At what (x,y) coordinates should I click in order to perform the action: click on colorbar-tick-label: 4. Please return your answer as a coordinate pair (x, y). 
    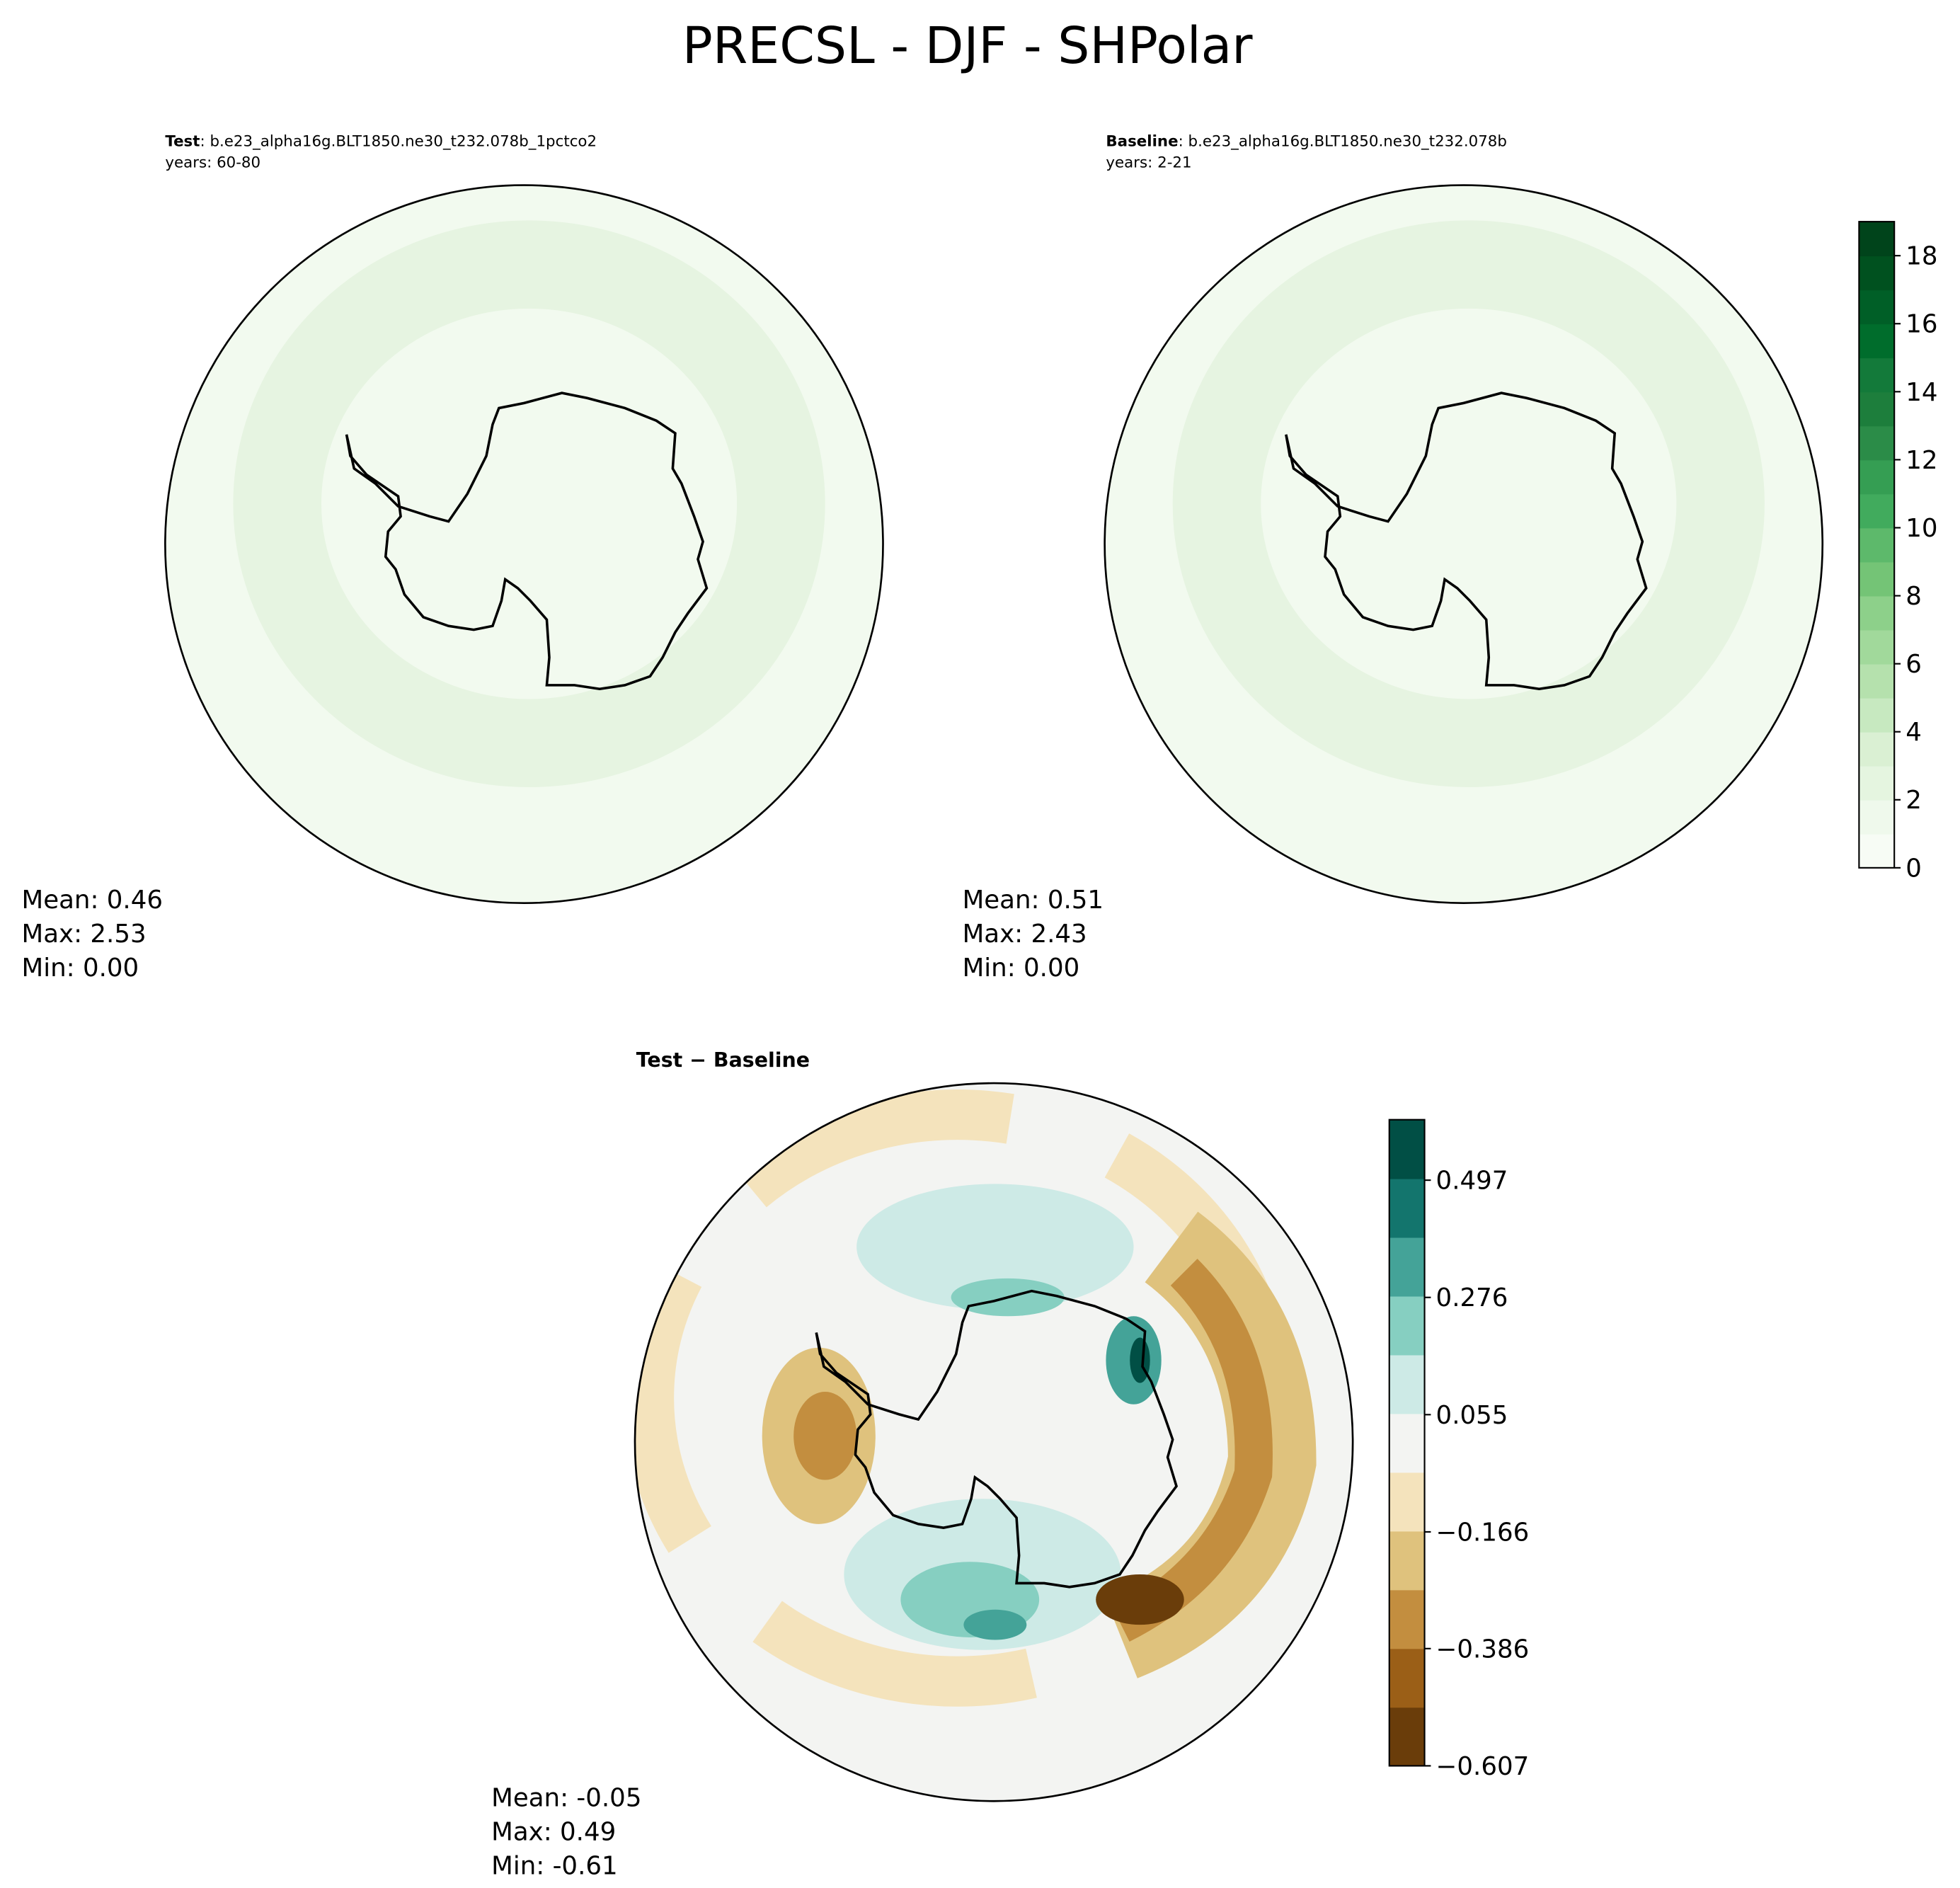
    Looking at the image, I should click on (1913, 733).